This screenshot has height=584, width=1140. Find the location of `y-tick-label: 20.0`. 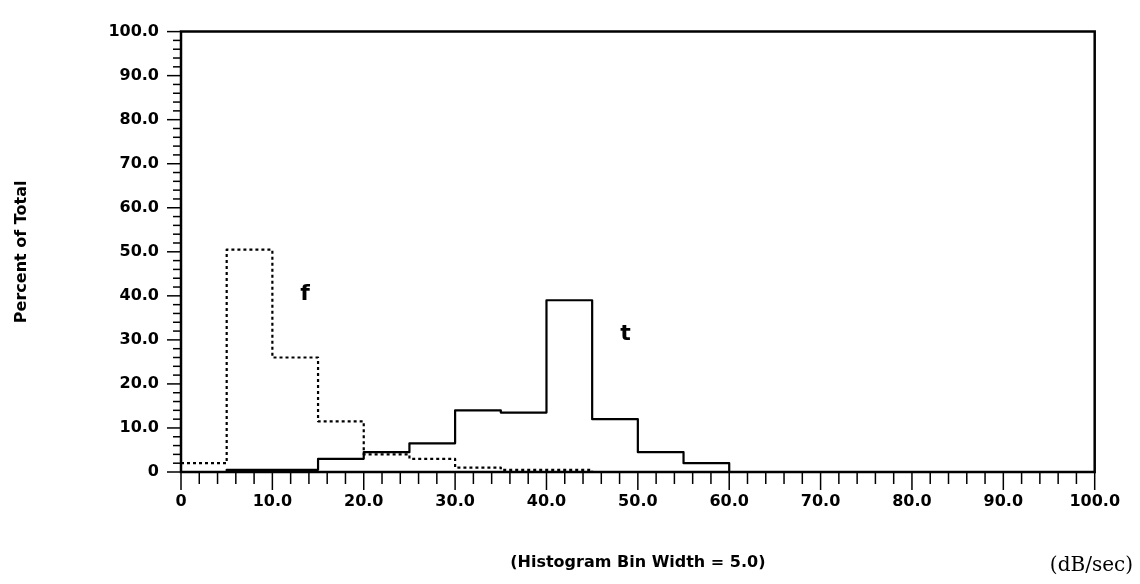

y-tick-label: 20.0 is located at coordinates (139, 383).